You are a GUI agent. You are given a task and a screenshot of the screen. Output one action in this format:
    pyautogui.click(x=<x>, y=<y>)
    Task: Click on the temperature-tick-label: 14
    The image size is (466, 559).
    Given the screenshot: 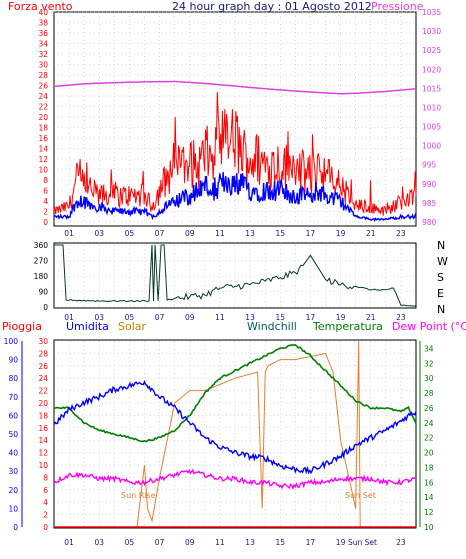 What is the action you would take?
    pyautogui.click(x=429, y=497)
    